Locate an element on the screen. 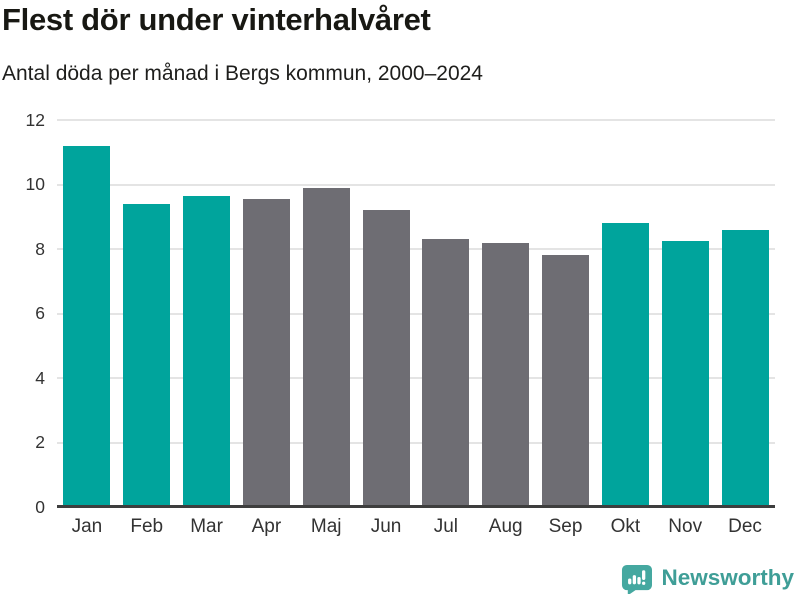 This screenshot has width=800, height=600. bar-slot-jan is located at coordinates (87, 313).